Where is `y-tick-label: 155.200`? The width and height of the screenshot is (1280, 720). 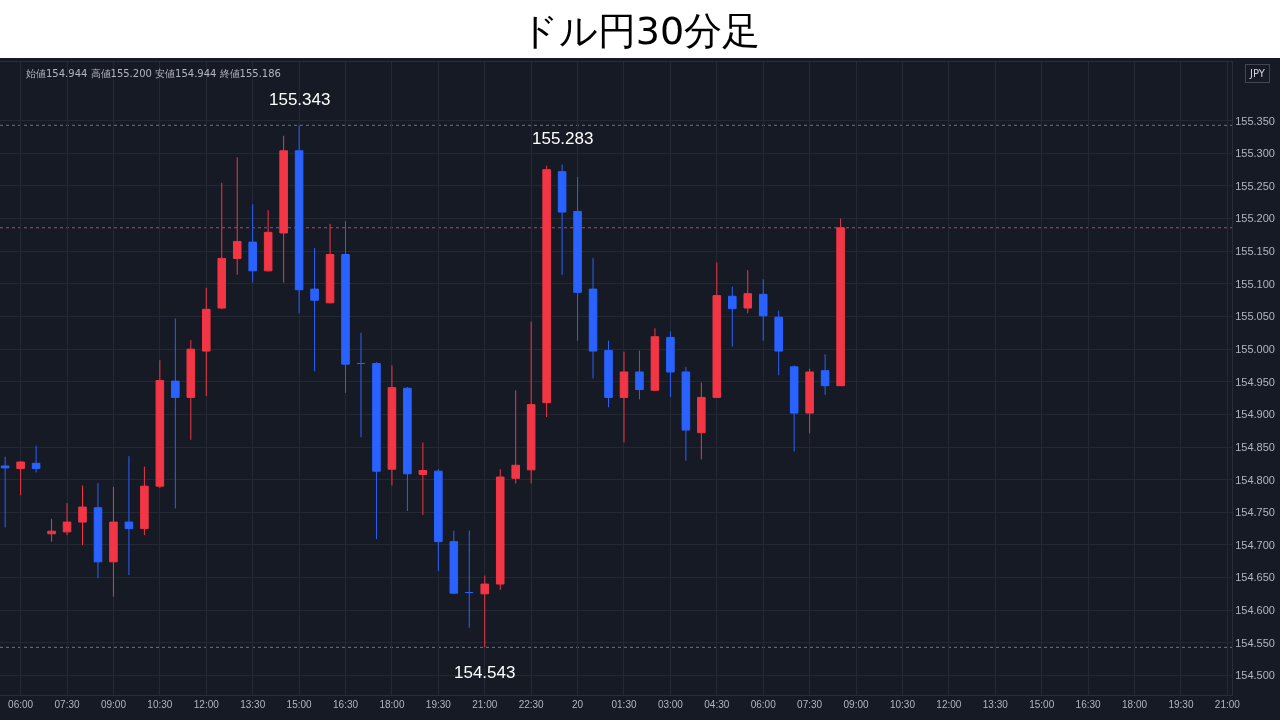
y-tick-label: 155.200 is located at coordinates (1255, 218).